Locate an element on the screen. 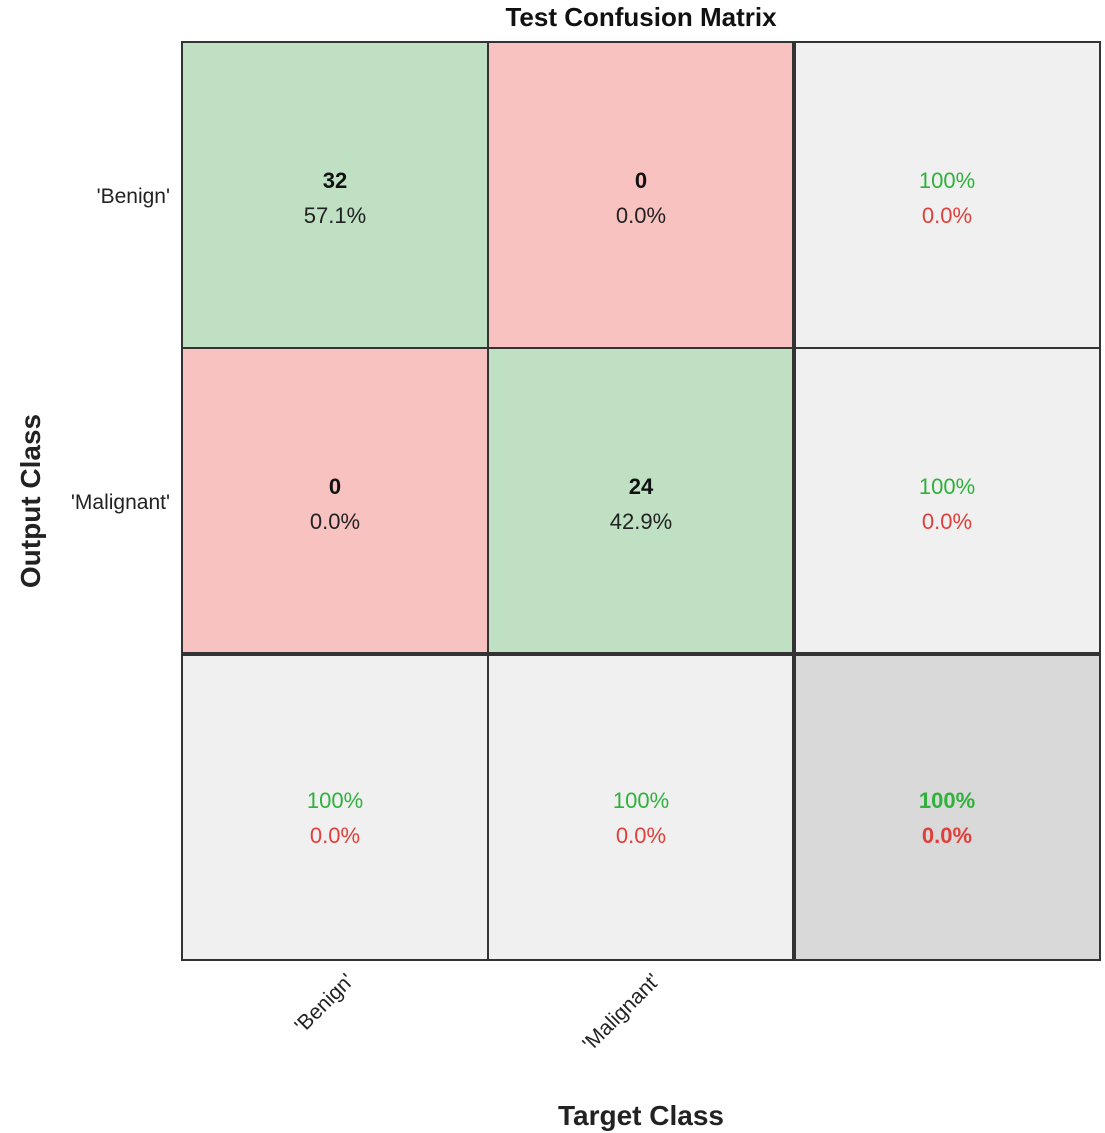 This screenshot has height=1133, width=1105. overall-error: 0.0% is located at coordinates (947, 835).